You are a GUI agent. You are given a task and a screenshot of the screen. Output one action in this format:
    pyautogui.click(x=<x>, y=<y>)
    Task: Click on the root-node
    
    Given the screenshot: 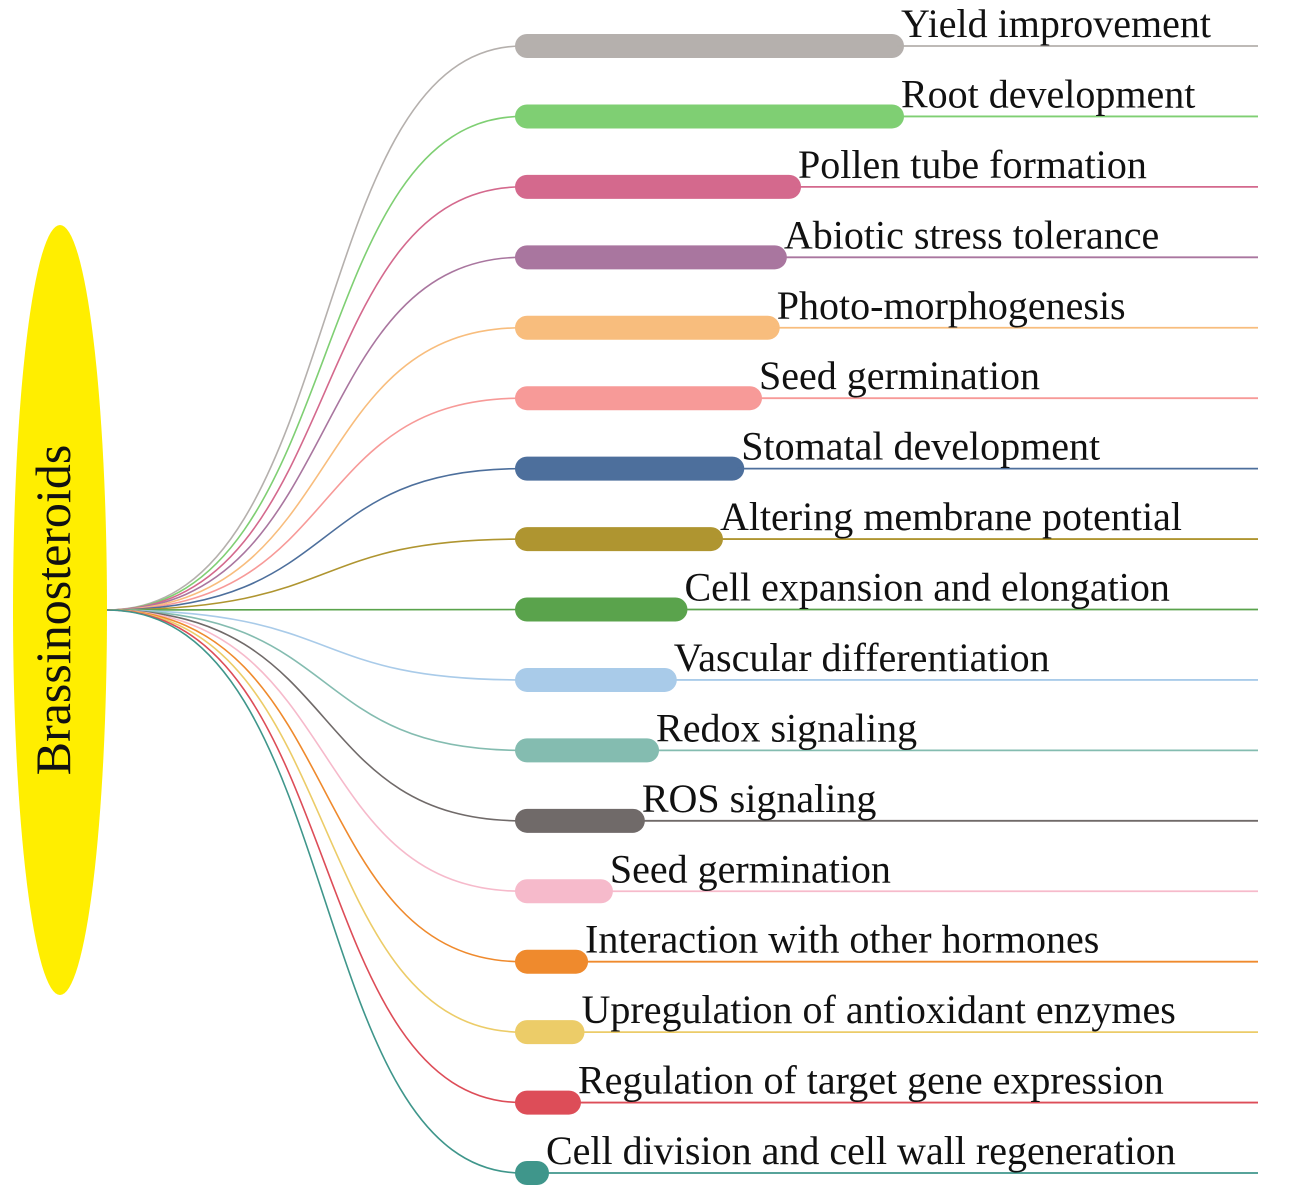 What is the action you would take?
    pyautogui.click(x=60, y=610)
    